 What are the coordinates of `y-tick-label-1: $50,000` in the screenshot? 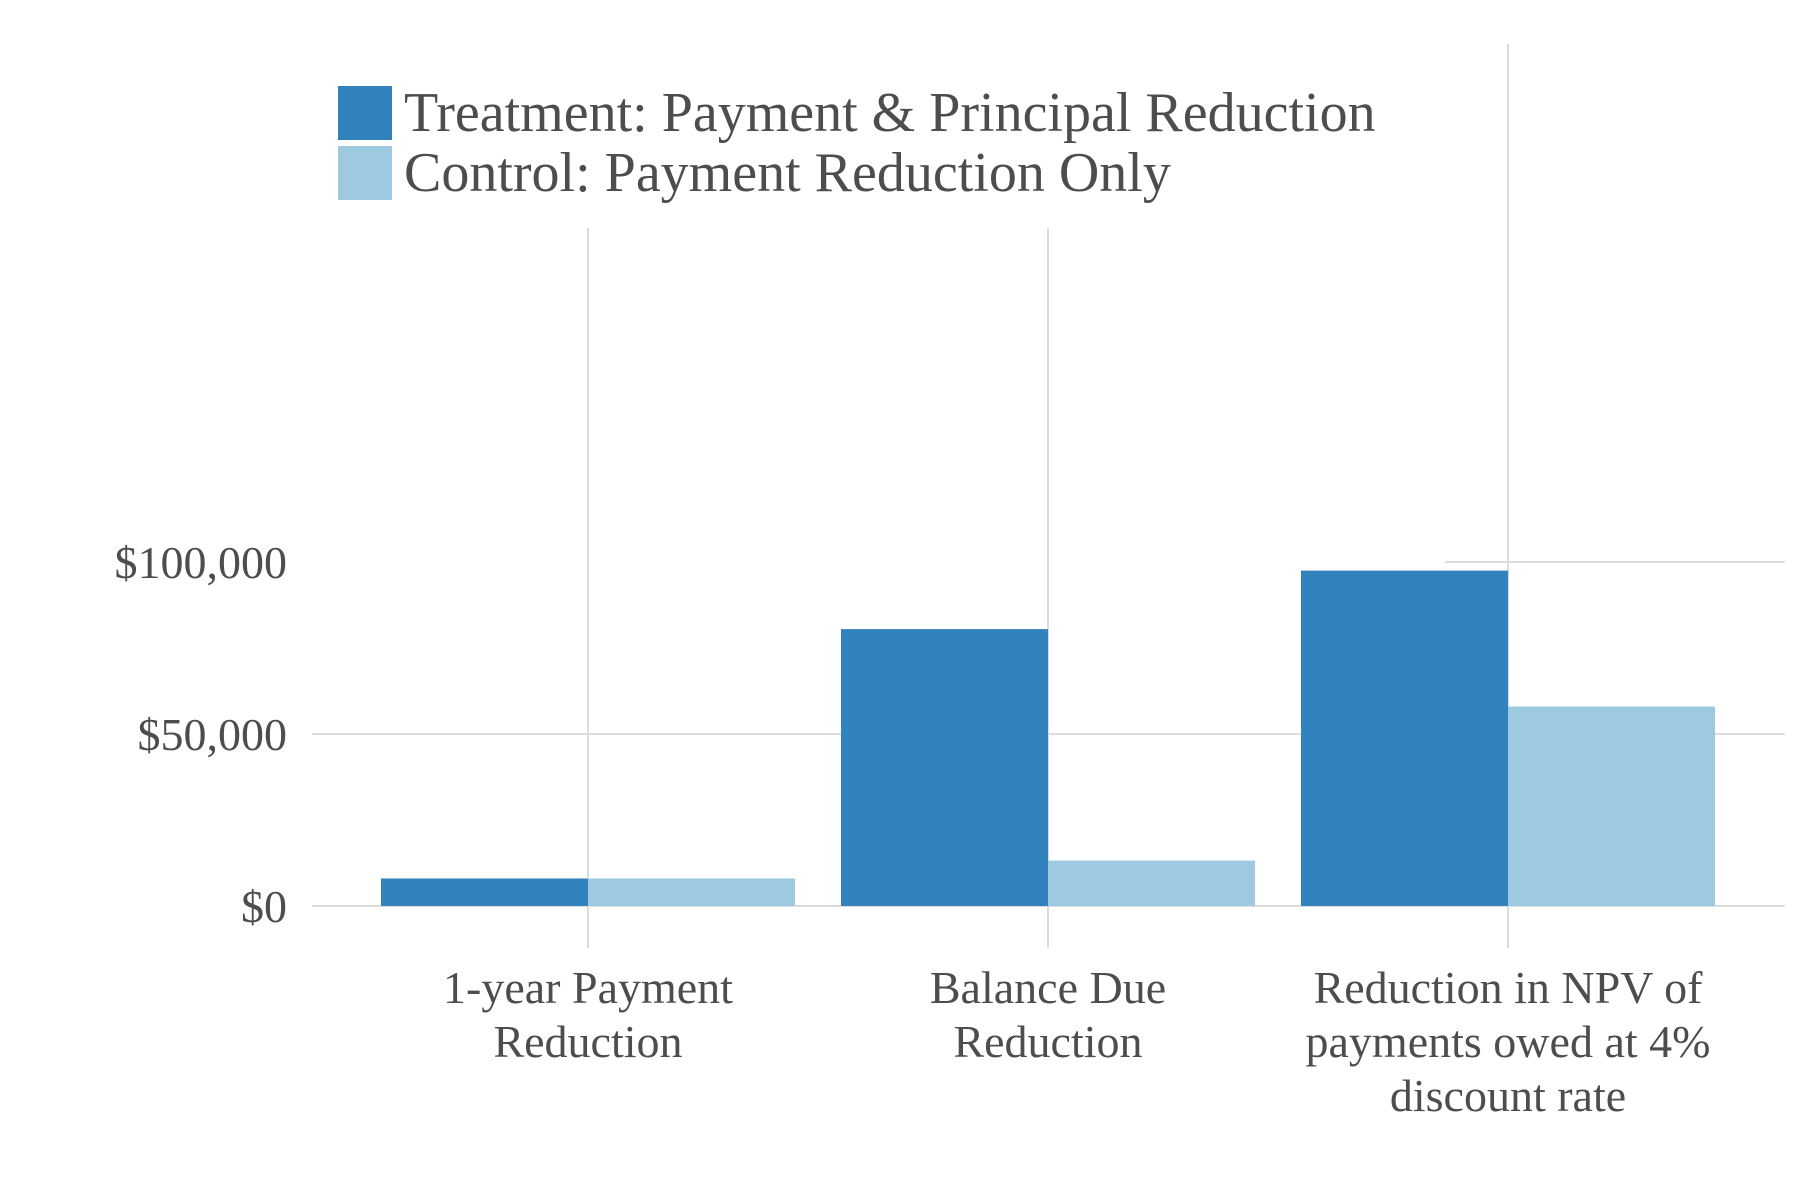 It's located at (213, 734).